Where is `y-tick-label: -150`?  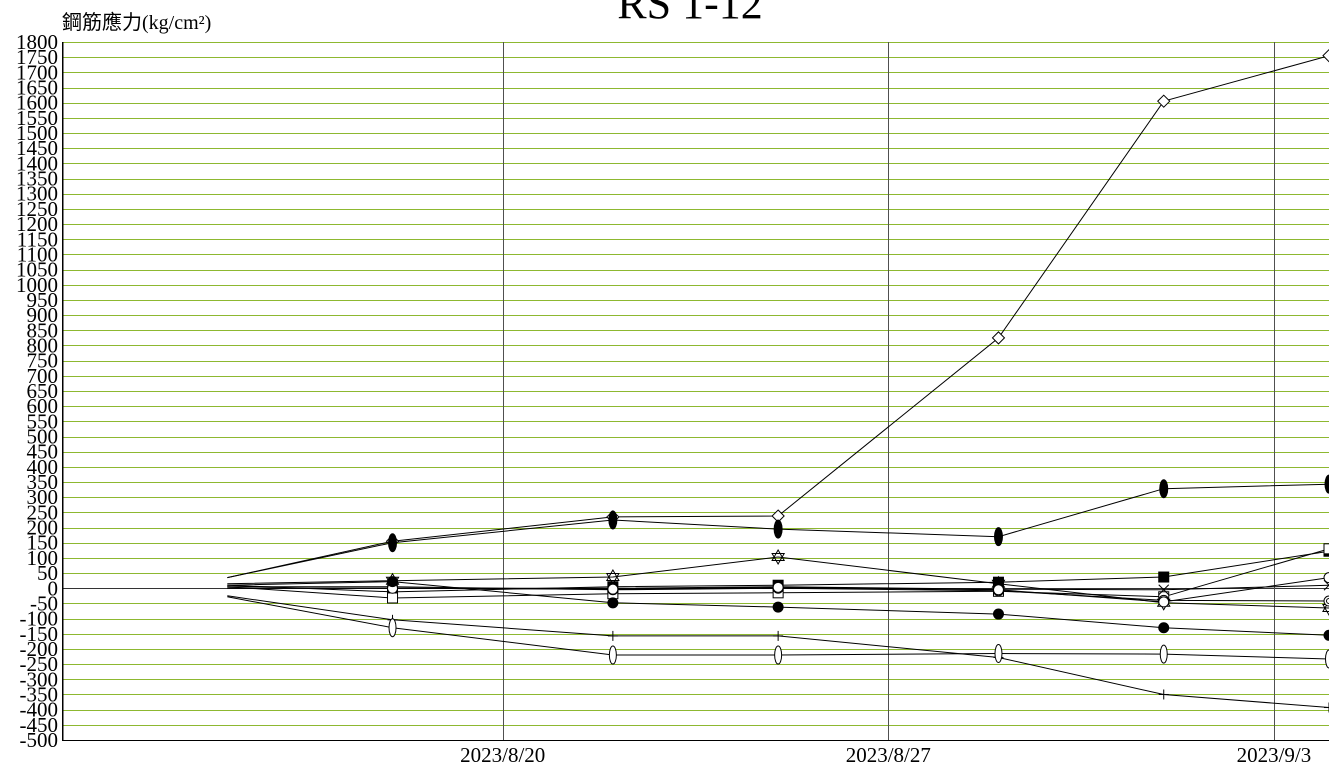
y-tick-label: -150 is located at coordinates (39, 634).